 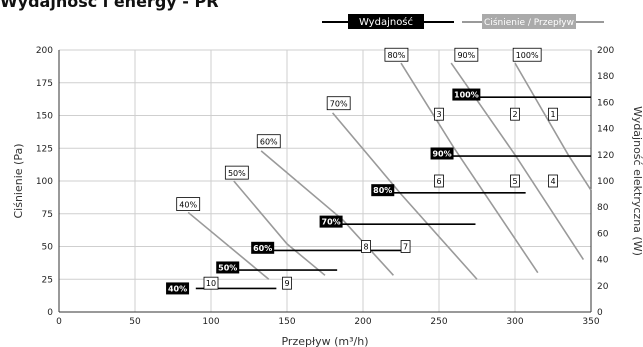 I want to click on point-marker-label: 6, so click(x=438, y=181).